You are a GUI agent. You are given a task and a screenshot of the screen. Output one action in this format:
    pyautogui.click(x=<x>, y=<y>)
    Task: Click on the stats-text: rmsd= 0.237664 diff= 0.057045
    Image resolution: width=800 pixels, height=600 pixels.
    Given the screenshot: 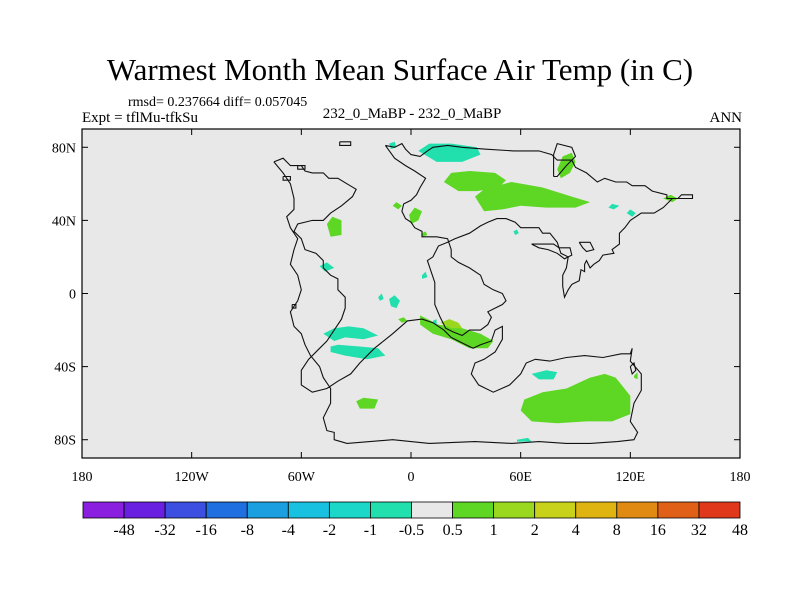 What is the action you would take?
    pyautogui.click(x=218, y=102)
    